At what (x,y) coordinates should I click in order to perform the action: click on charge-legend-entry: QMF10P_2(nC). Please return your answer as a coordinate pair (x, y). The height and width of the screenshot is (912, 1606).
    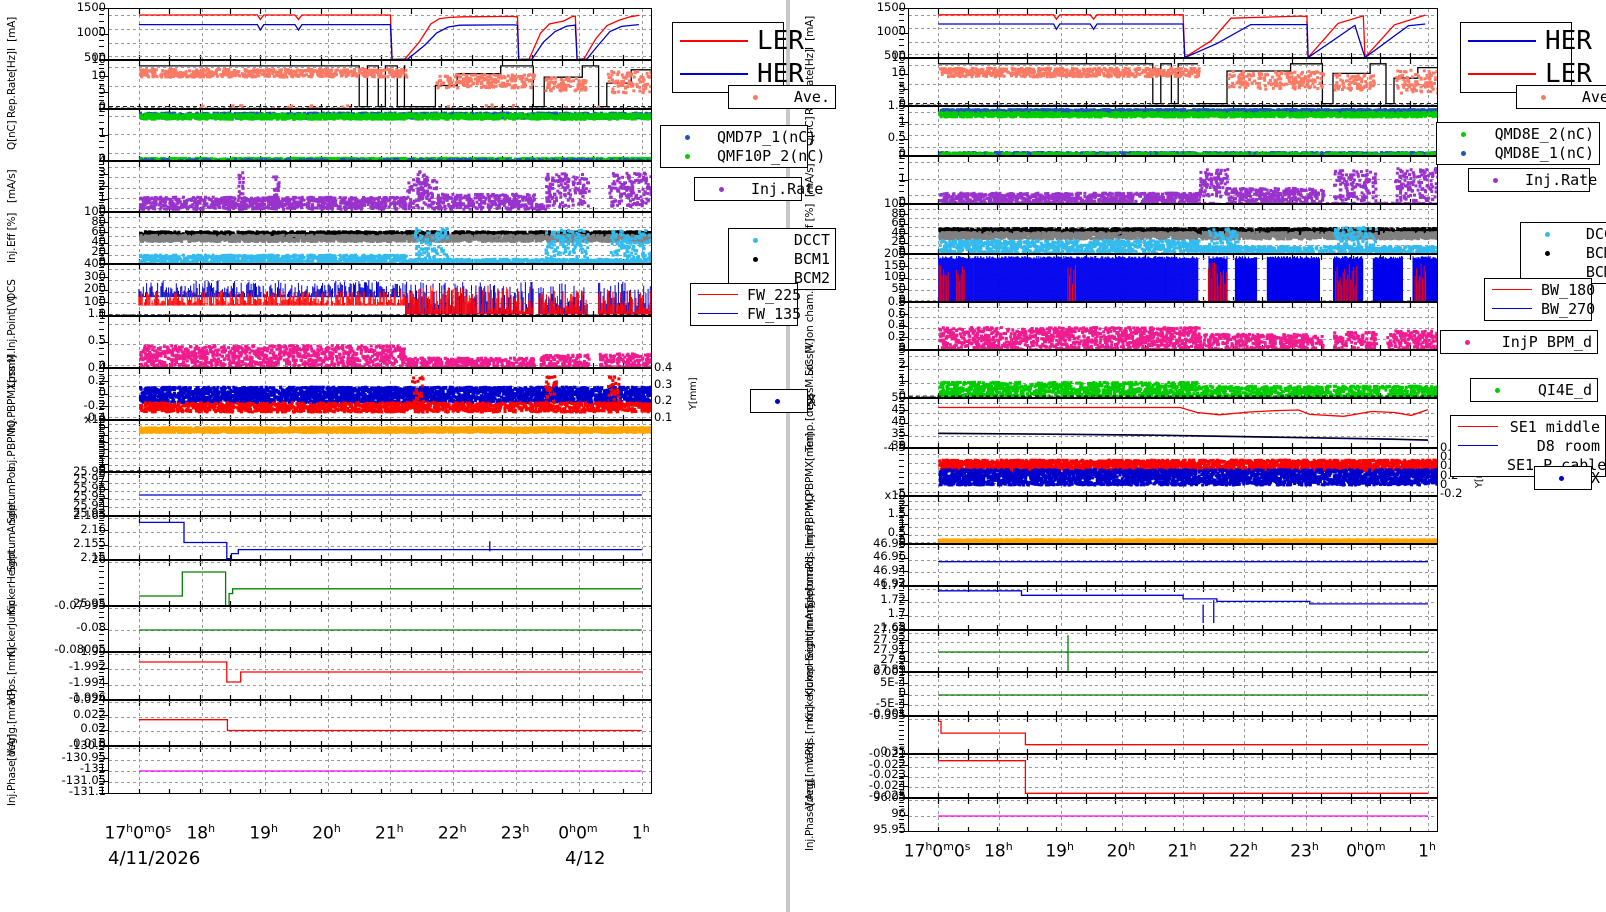
    Looking at the image, I should click on (745, 155).